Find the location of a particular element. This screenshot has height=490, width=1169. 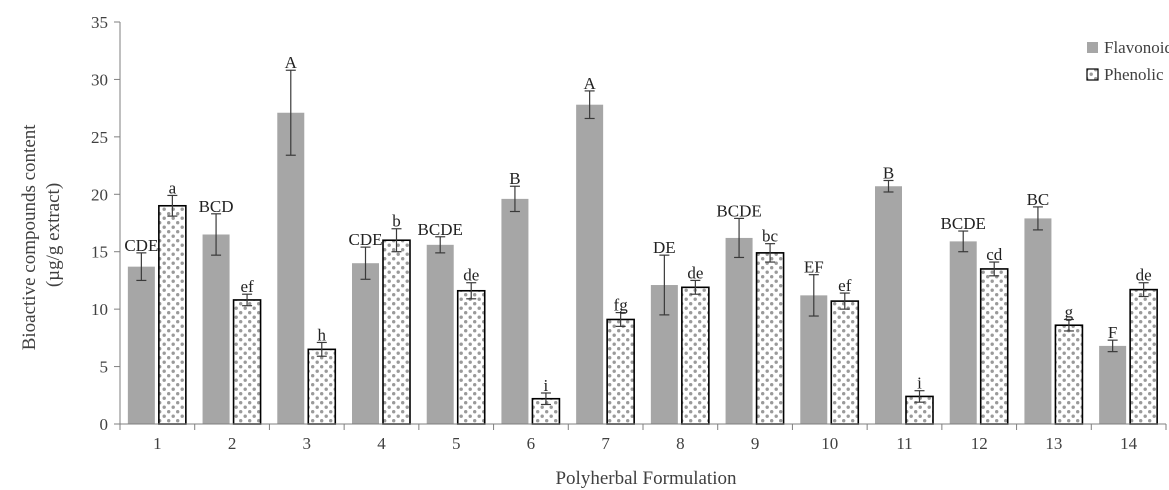

significance-letter: bc is located at coordinates (770, 236).